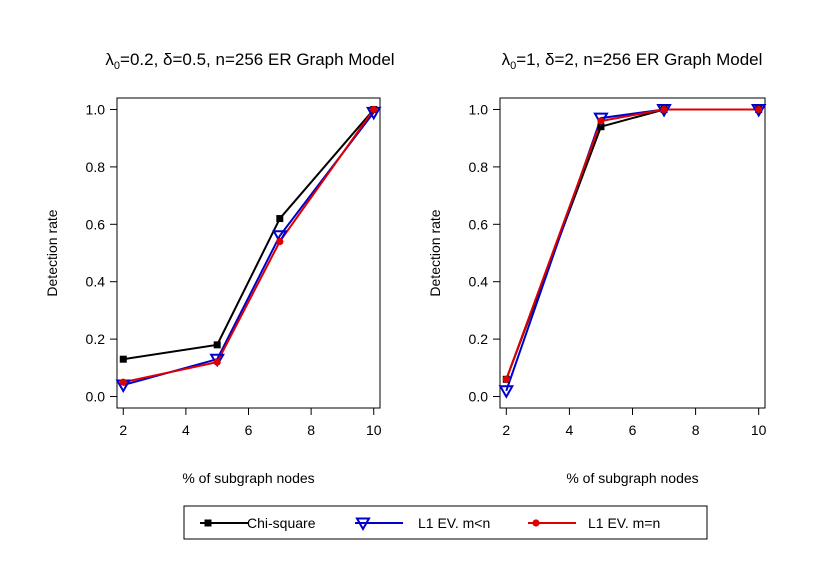  I want to click on legend: Chi-square L1 EV. m<n L1 EV. m=n, so click(445, 522).